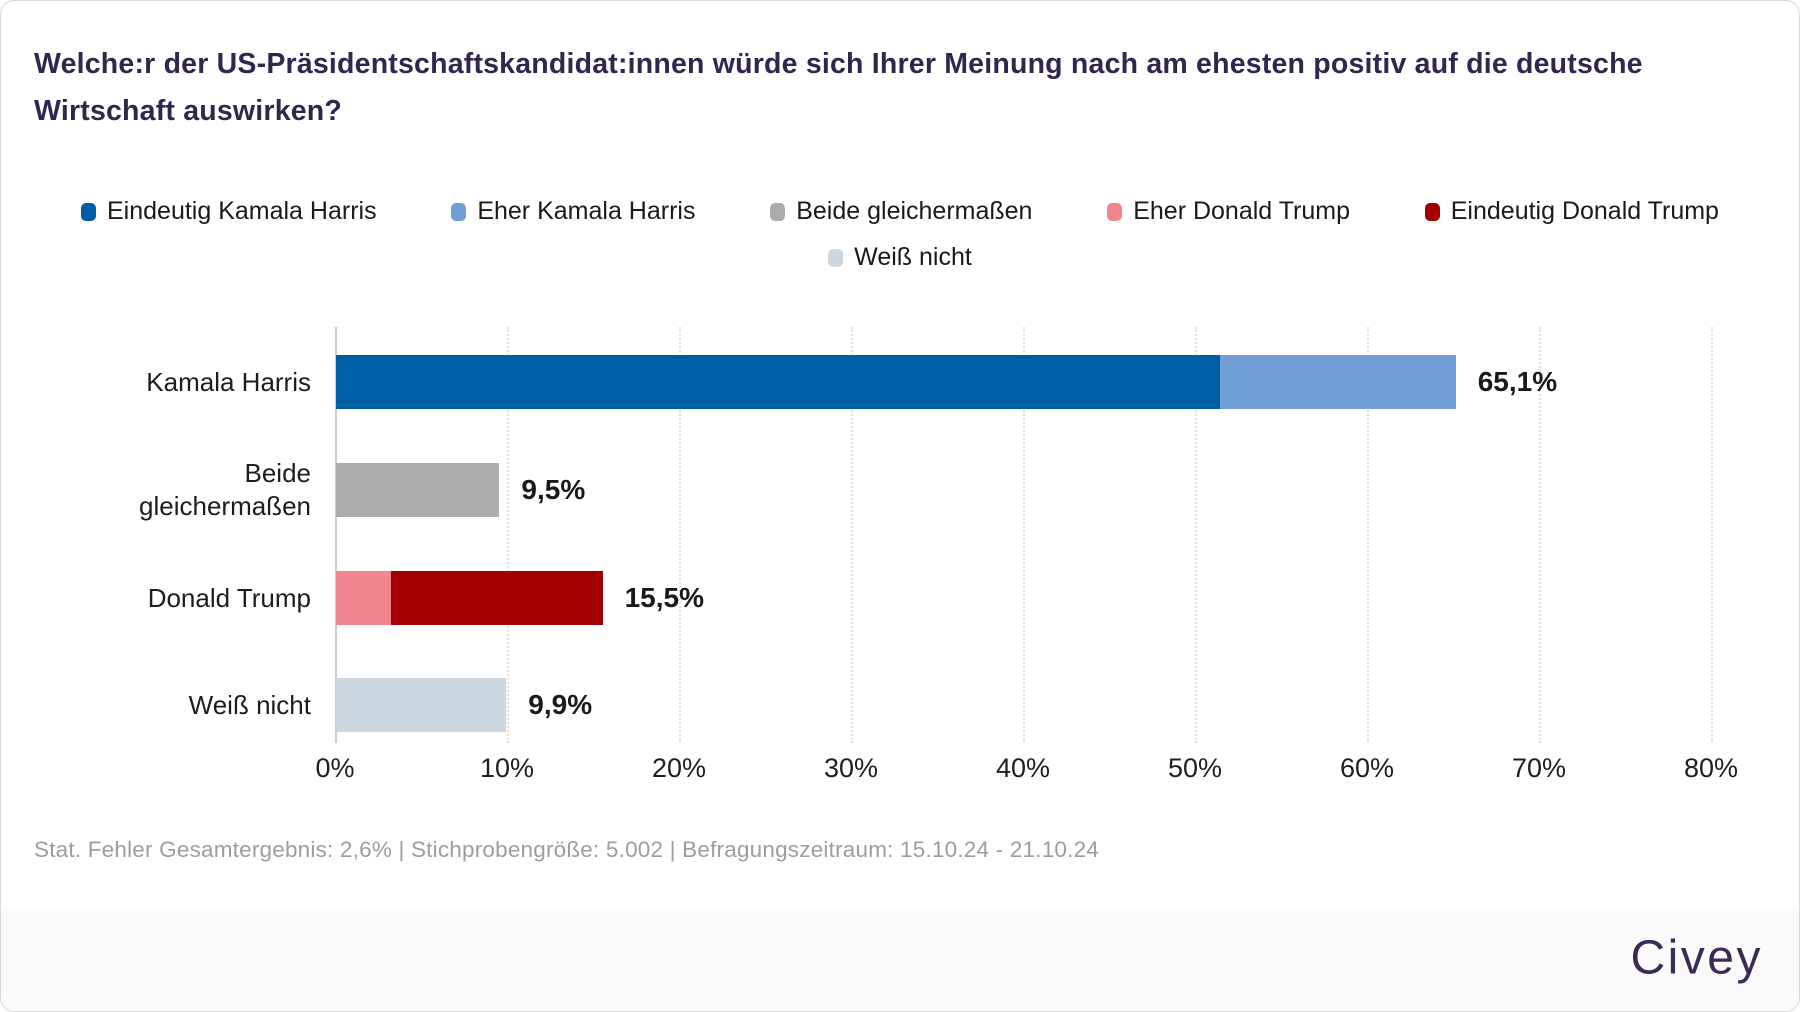  What do you see at coordinates (900, 960) in the screenshot?
I see `footer-band: Civey` at bounding box center [900, 960].